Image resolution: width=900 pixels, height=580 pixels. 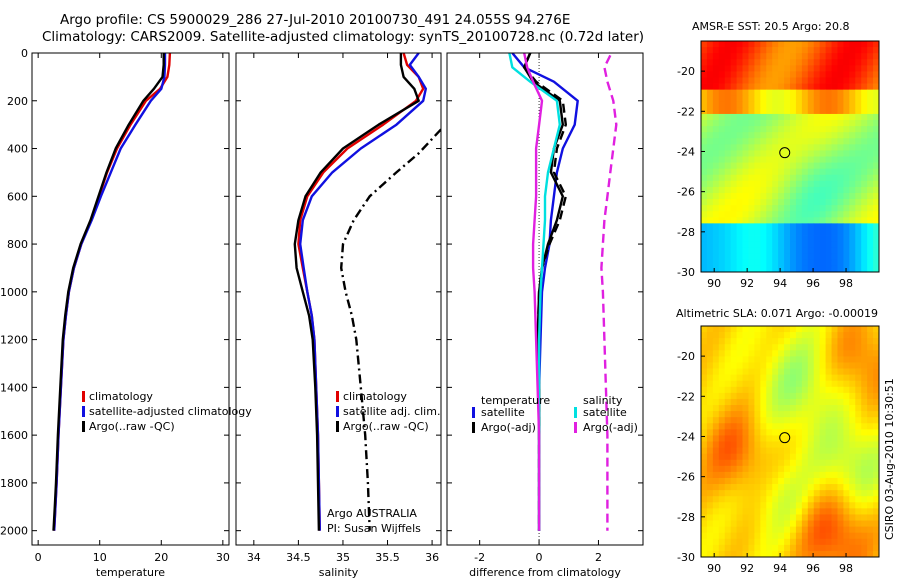 I want to click on y-tick-label: -26, so click(x=686, y=192).